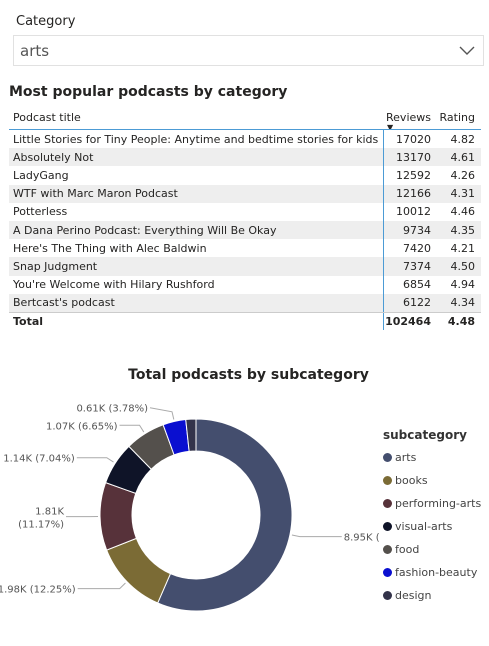  Describe the element at coordinates (409, 230) in the screenshot. I see `reviews-cell: 9734` at that location.